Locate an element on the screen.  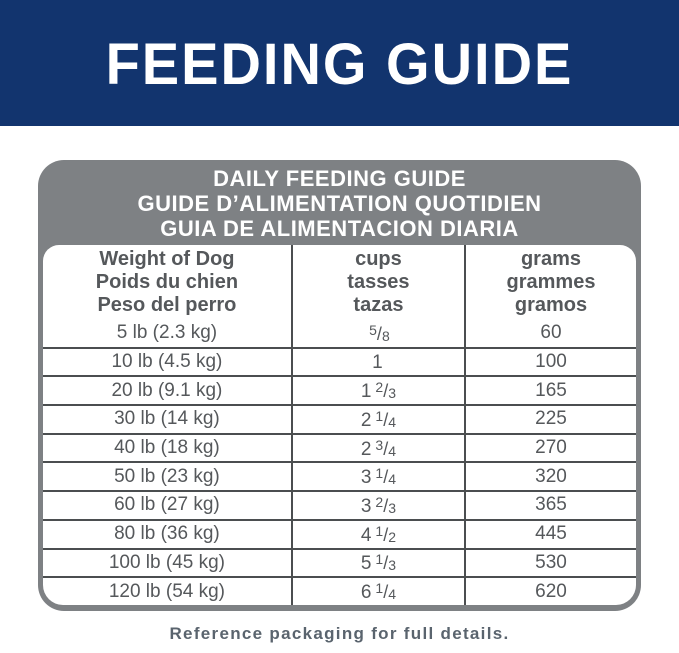
col-header-grams-fr: grammes is located at coordinates (551, 282).